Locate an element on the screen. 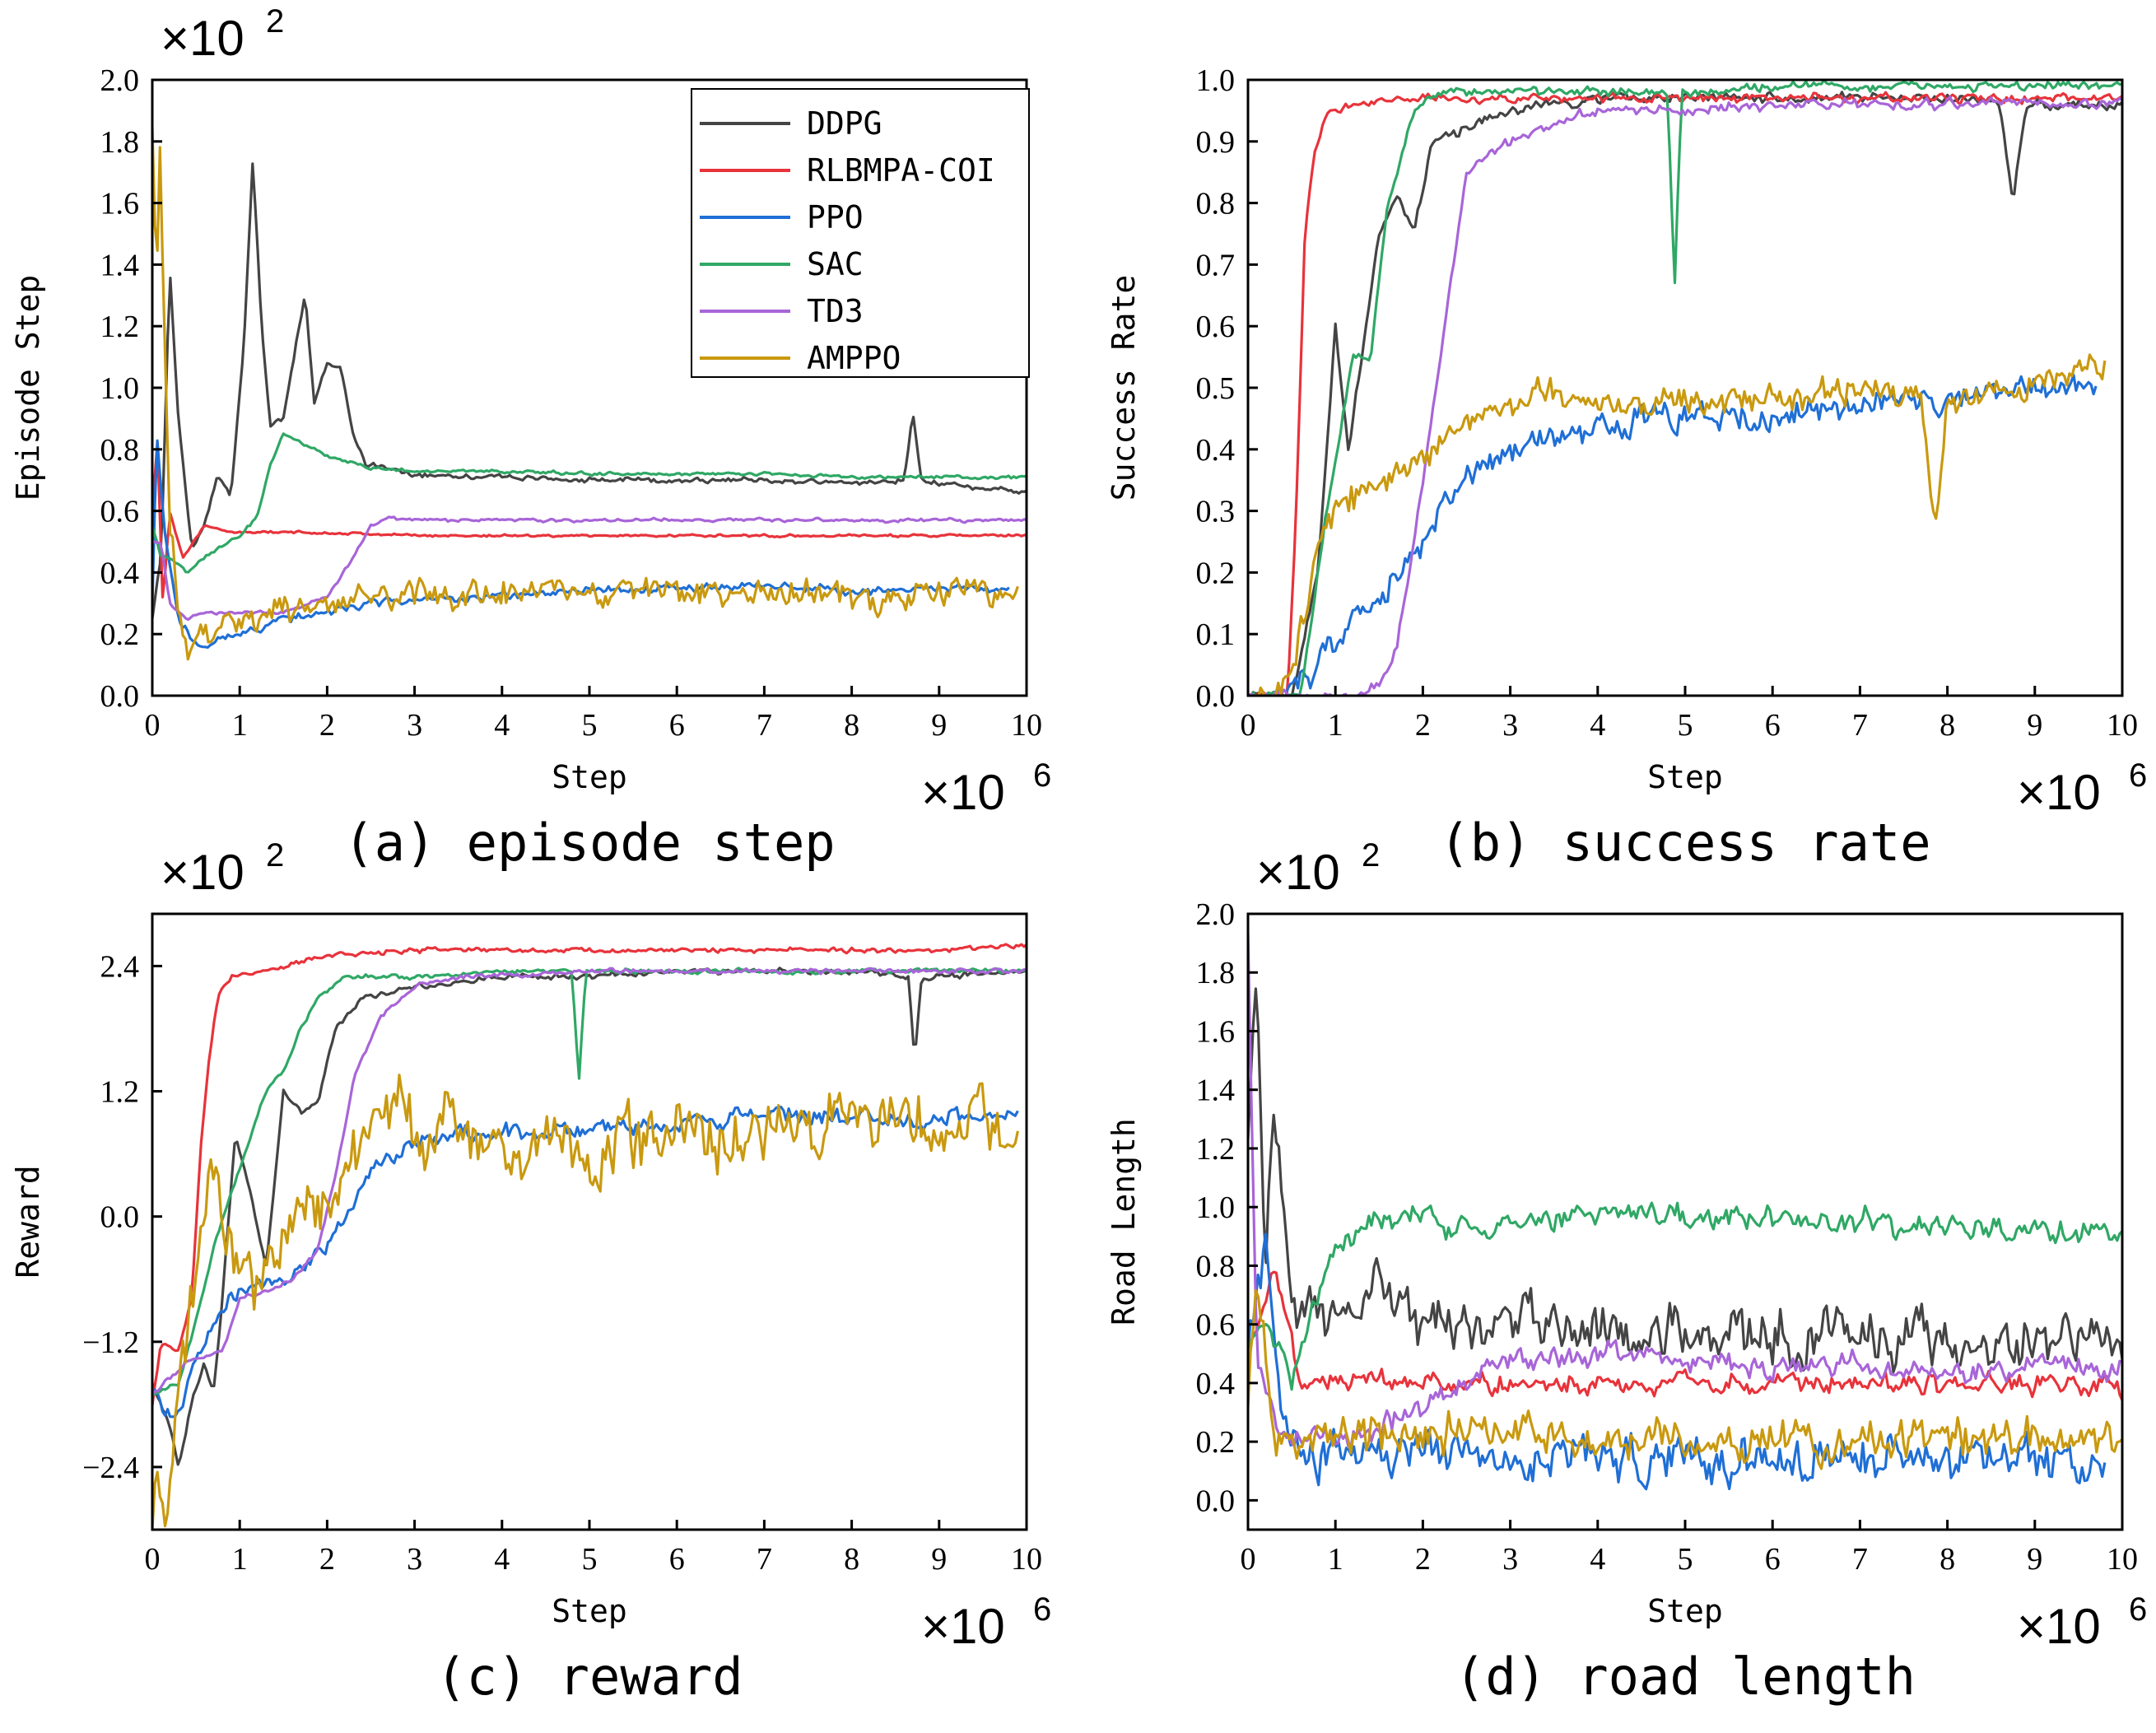 The image size is (2156, 1733). subplot-caption: (b) success rate is located at coordinates (1684, 843).